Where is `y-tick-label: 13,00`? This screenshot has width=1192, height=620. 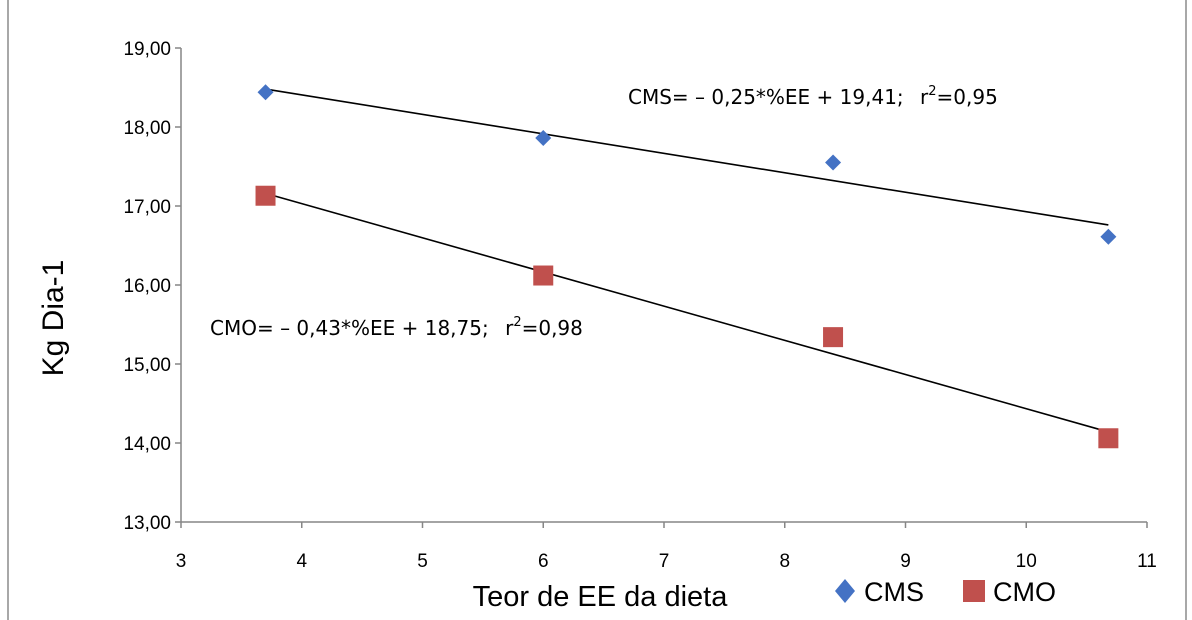 y-tick-label: 13,00 is located at coordinates (147, 523).